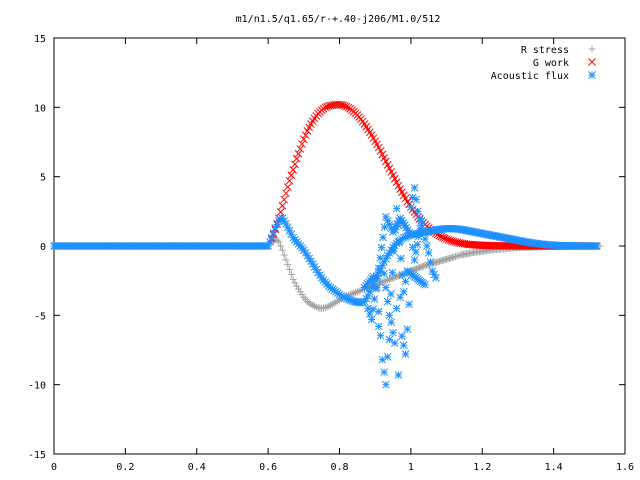 This screenshot has height=480, width=640. Describe the element at coordinates (37, 247) in the screenshot. I see `y-axis-tick-labels: 15 10 5 0 -5 -10 -15` at that location.